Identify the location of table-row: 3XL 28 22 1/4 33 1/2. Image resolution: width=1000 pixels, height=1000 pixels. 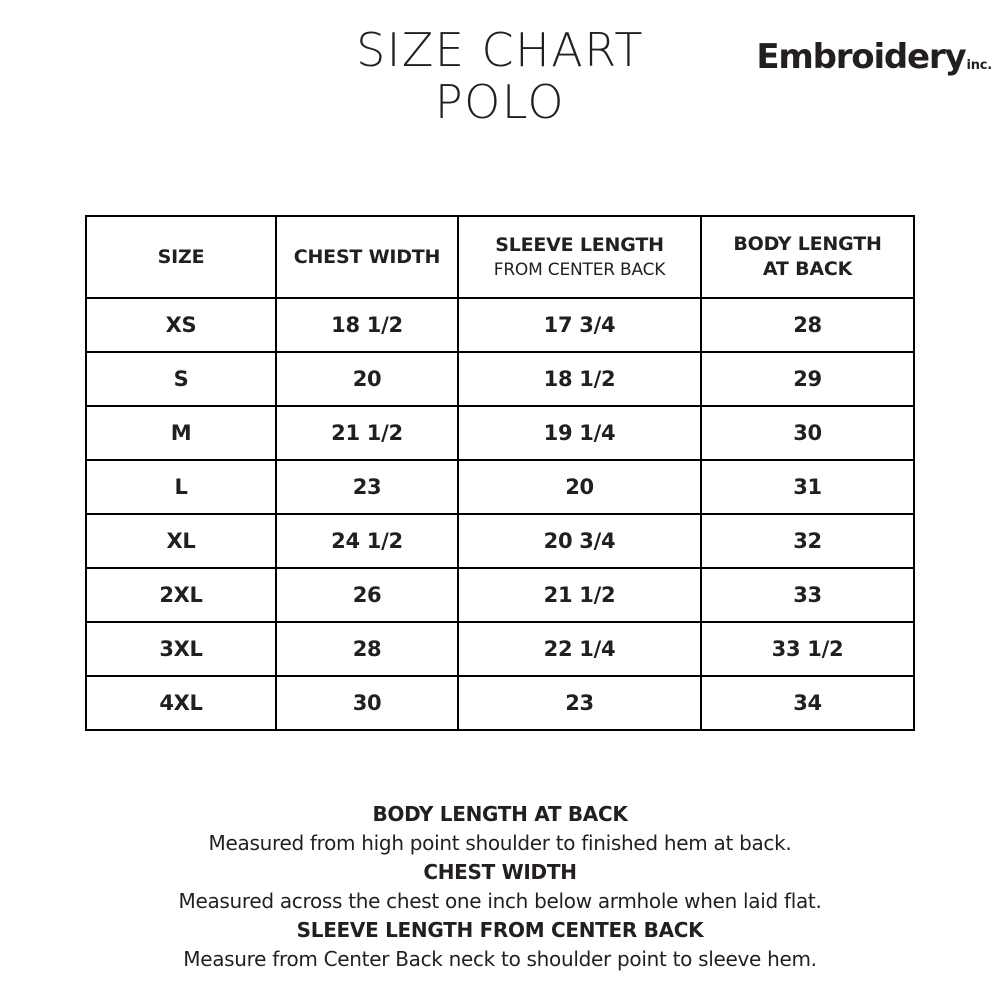
(500, 649).